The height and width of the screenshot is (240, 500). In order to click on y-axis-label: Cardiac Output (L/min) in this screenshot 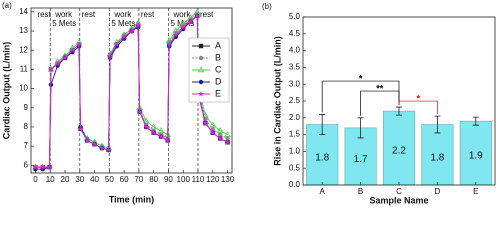, I will do `click(6, 91)`.